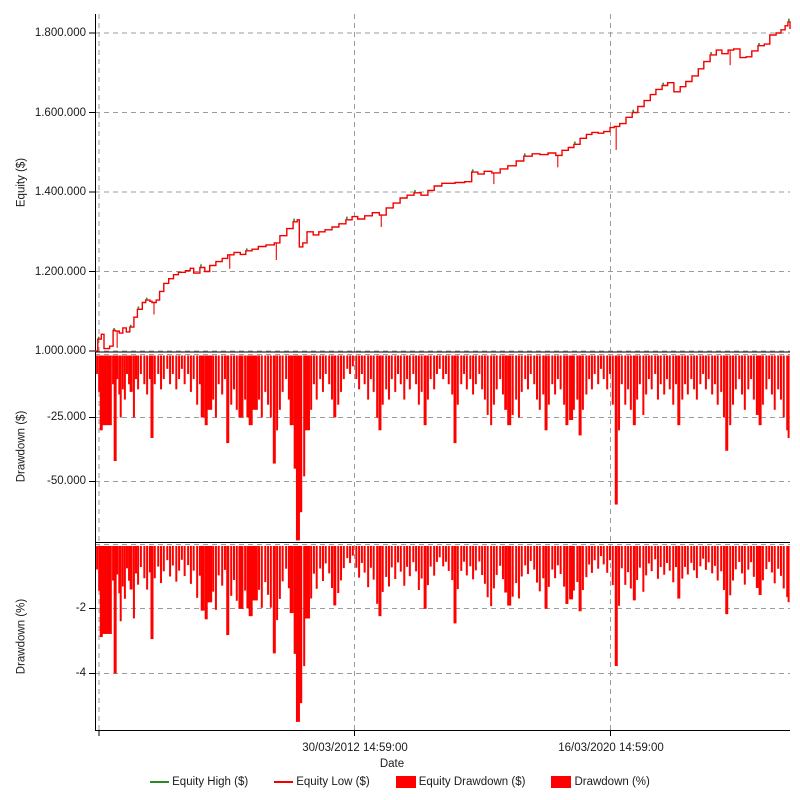 This screenshot has width=800, height=800. I want to click on drawdown-pct-ytick: -4, so click(80, 673).